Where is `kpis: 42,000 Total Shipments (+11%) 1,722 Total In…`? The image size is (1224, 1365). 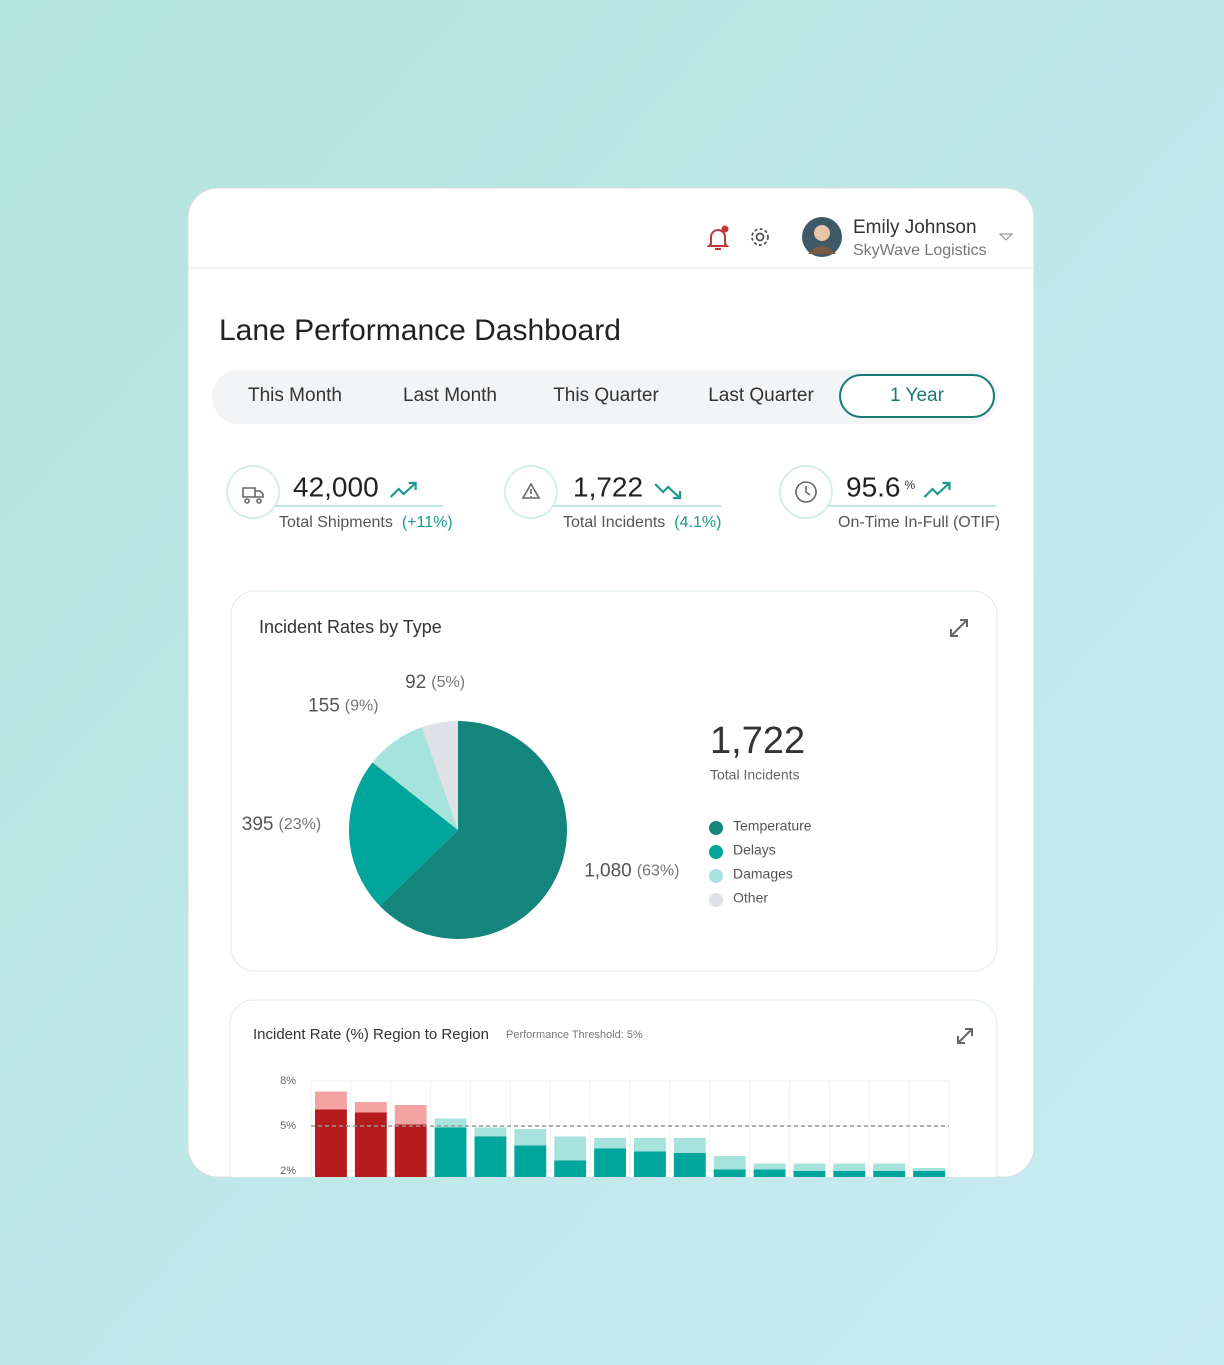
kpis: 42,000 Total Shipments (+11%) 1,722 Total In… is located at coordinates (613, 498).